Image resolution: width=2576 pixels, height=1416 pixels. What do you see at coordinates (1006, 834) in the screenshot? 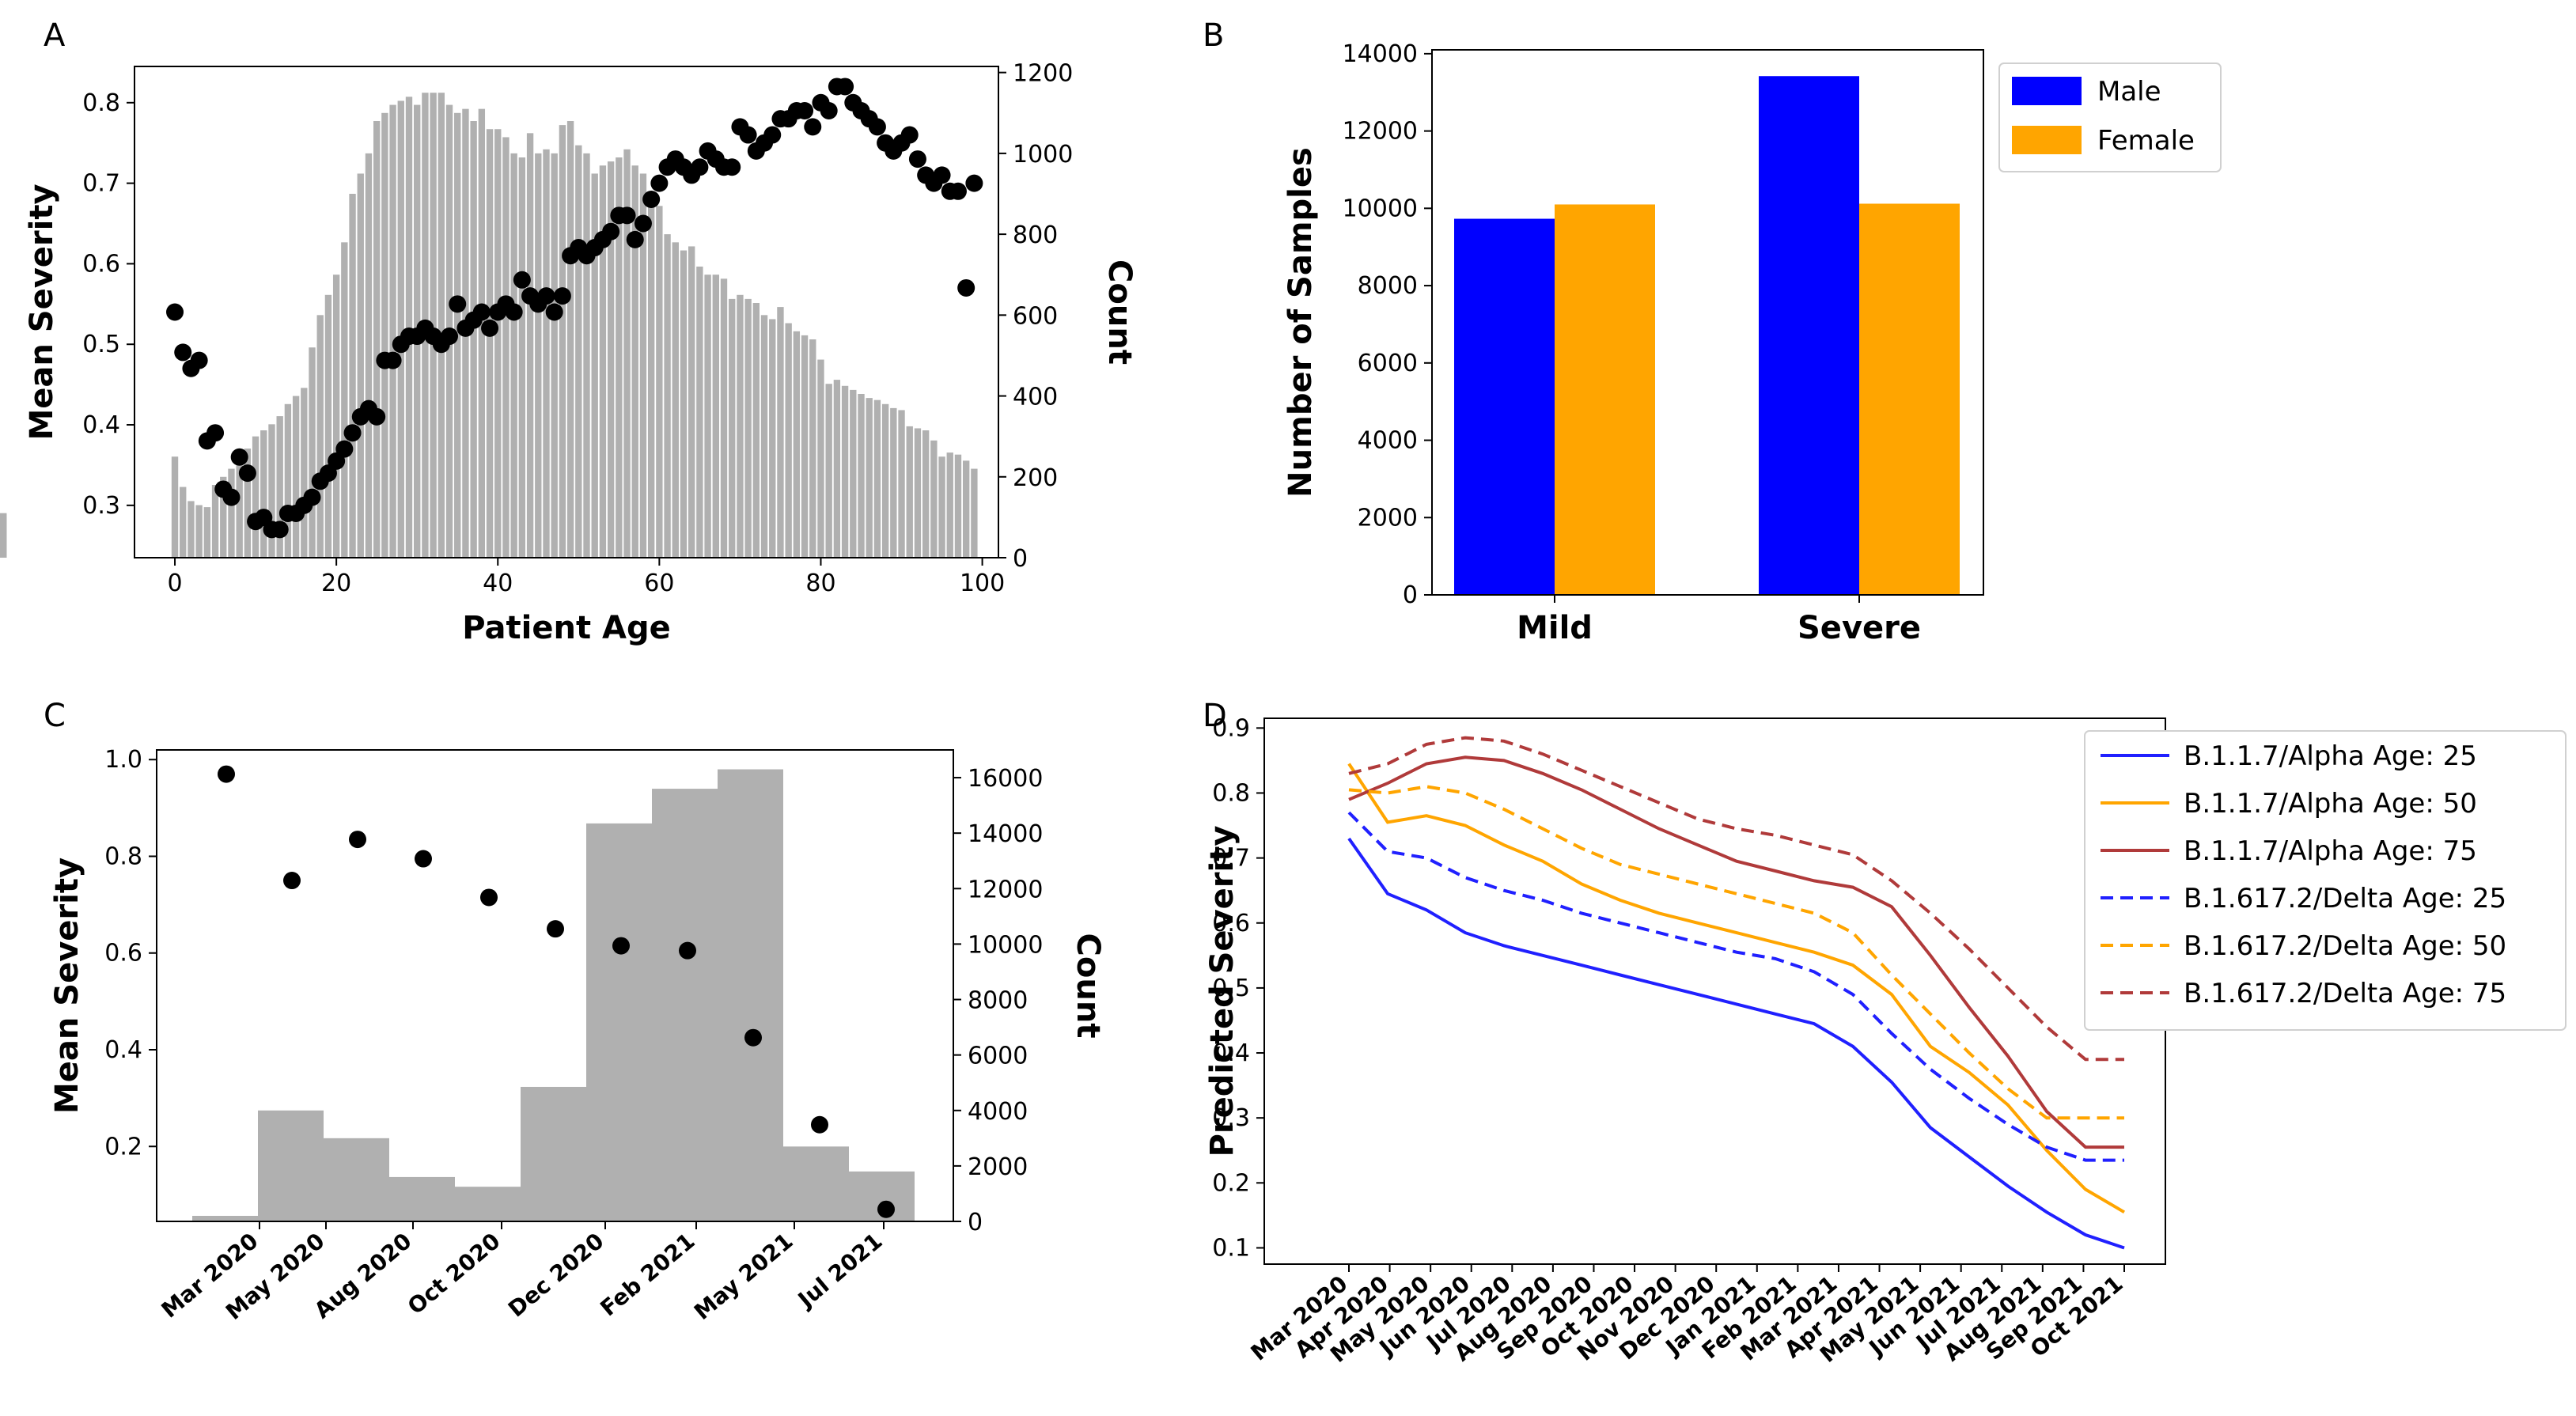
I see `y2-tick-label: 14000` at bounding box center [1006, 834].